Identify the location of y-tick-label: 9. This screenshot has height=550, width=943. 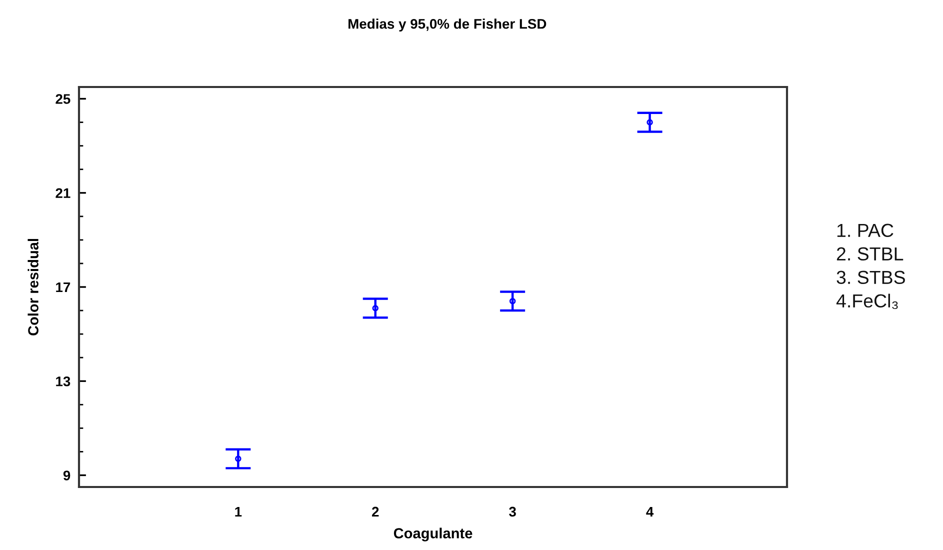
(66, 475).